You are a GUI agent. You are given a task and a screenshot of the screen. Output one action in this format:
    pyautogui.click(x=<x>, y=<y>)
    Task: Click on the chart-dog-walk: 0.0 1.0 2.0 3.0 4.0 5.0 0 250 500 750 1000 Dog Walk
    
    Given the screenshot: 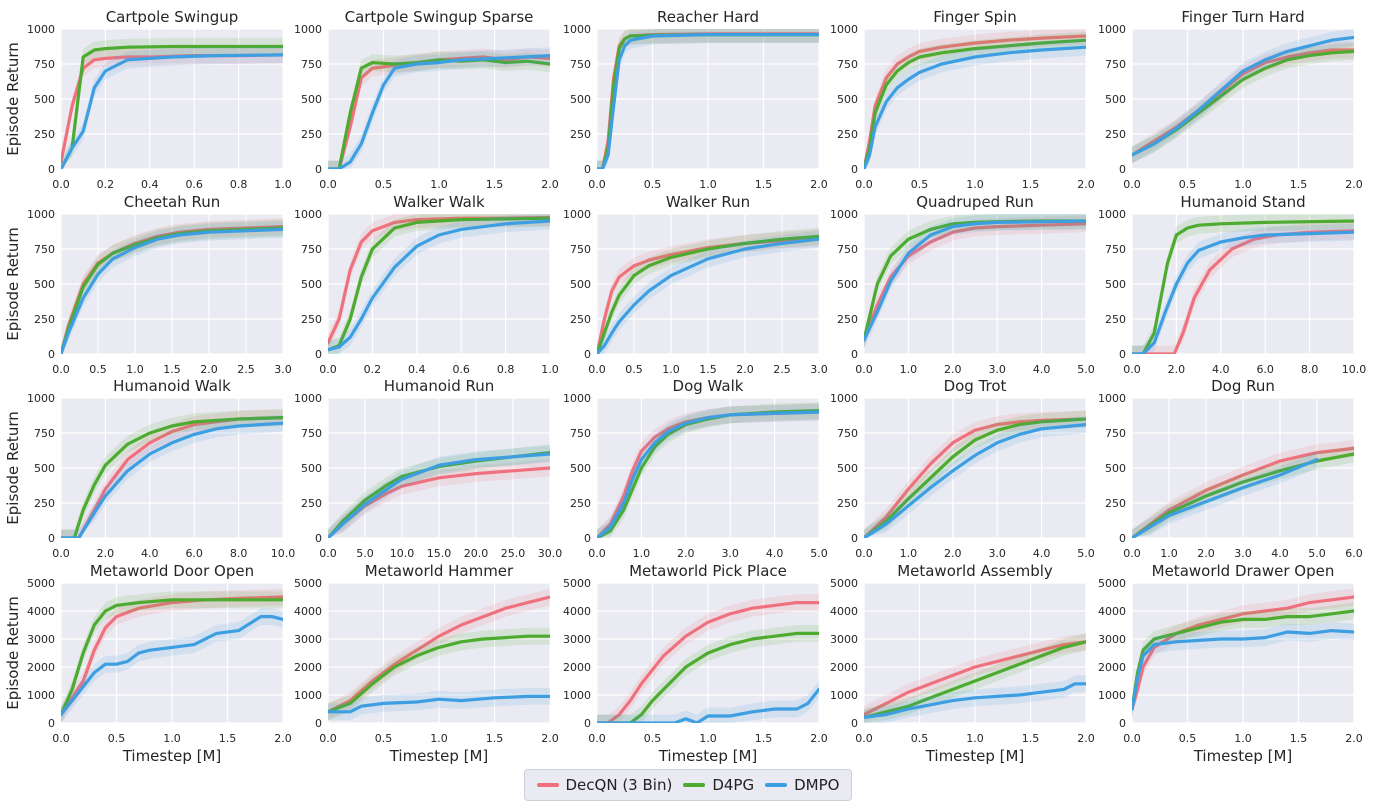 What is the action you would take?
    pyautogui.click(x=695, y=468)
    